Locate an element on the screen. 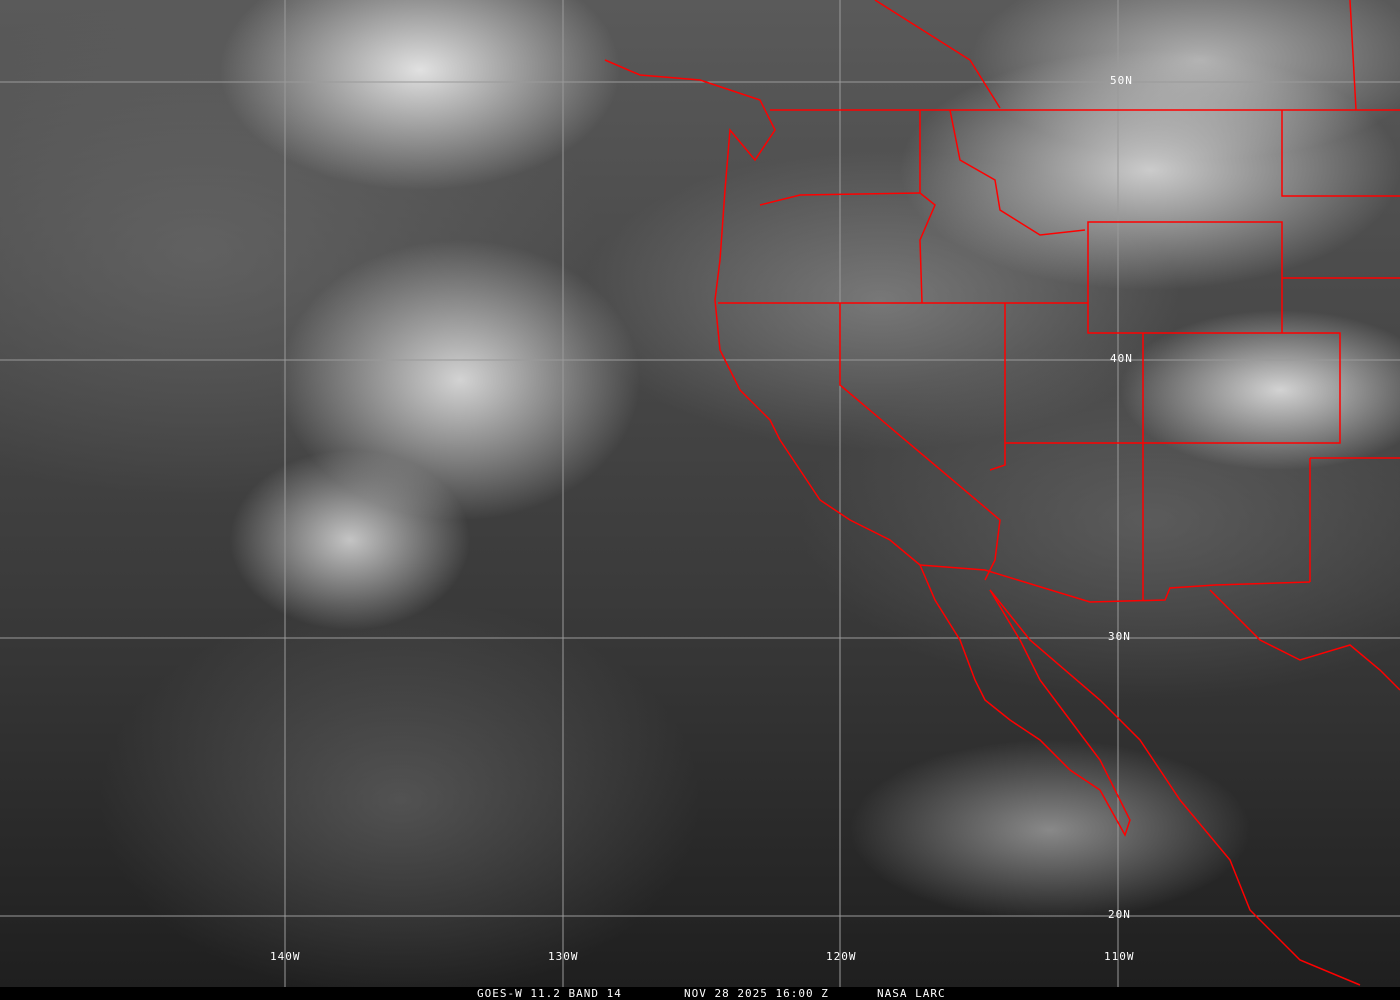 Image resolution: width=1400 pixels, height=1000 pixels. source: NASA LARC is located at coordinates (911, 993).